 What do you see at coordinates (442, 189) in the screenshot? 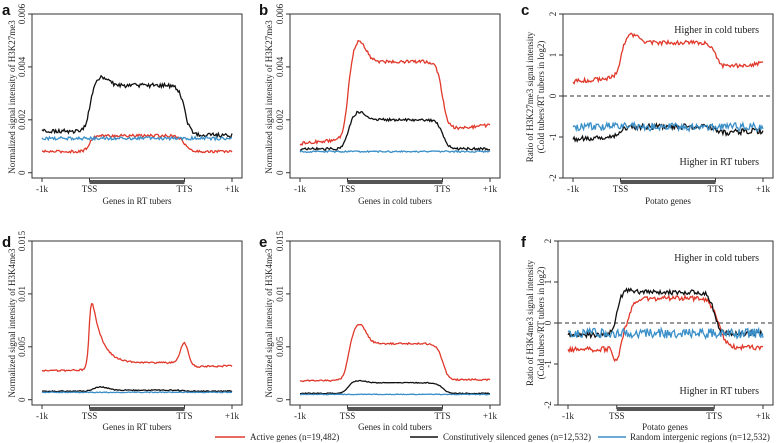
I see `x-tick-label-b-2: TTS` at bounding box center [442, 189].